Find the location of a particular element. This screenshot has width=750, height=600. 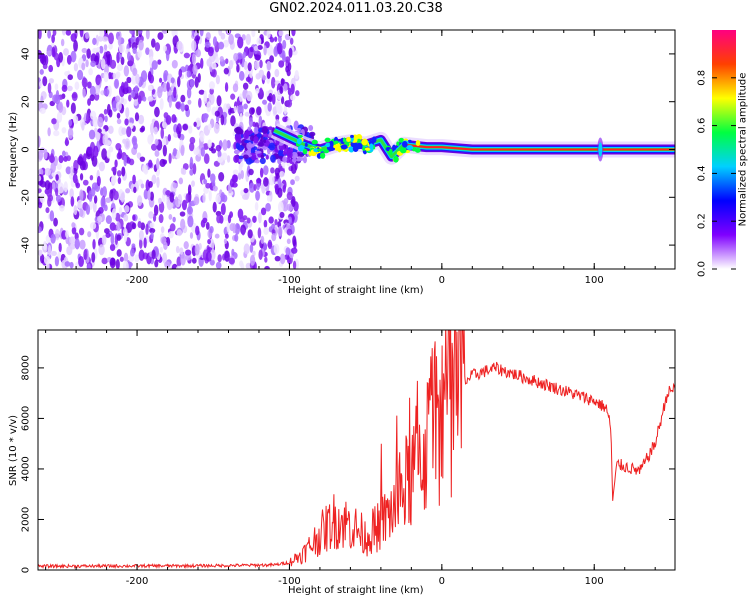

signal-core is located at coordinates (539, 147).